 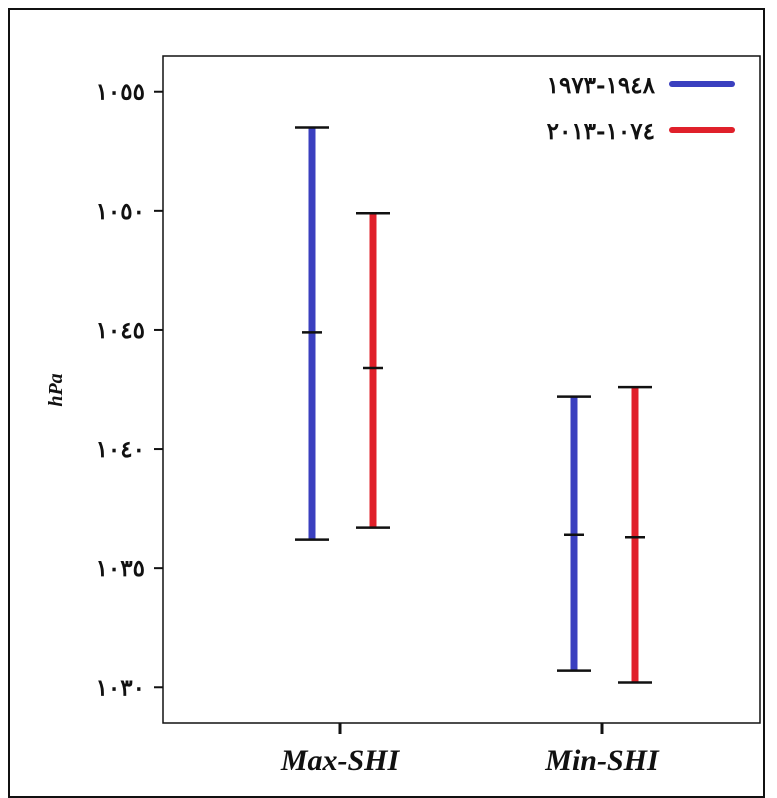 What do you see at coordinates (120, 211) in the screenshot?
I see `y-tick-label: ١٠٥٠` at bounding box center [120, 211].